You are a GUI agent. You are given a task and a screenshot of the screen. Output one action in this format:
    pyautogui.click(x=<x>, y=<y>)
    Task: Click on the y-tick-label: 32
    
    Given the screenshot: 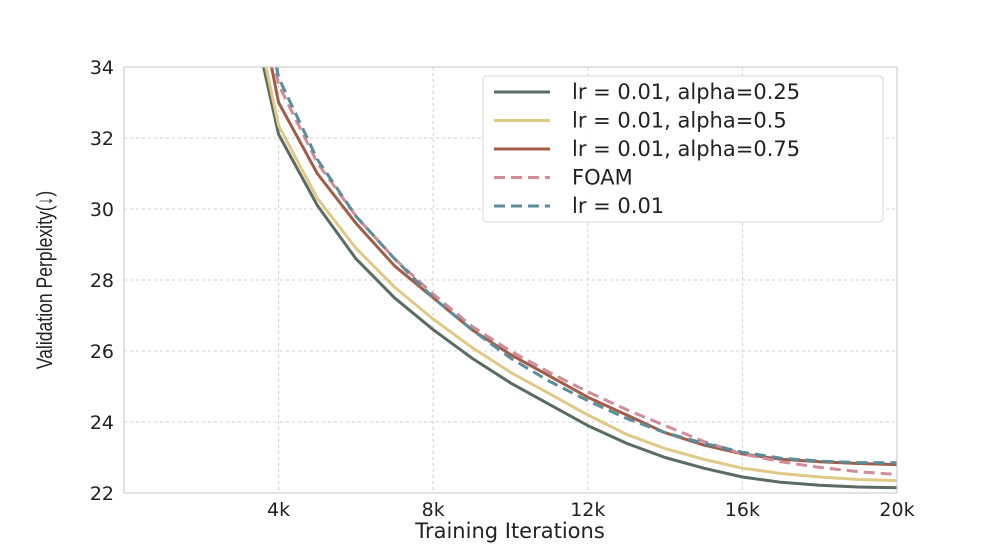 What is the action you would take?
    pyautogui.click(x=102, y=139)
    